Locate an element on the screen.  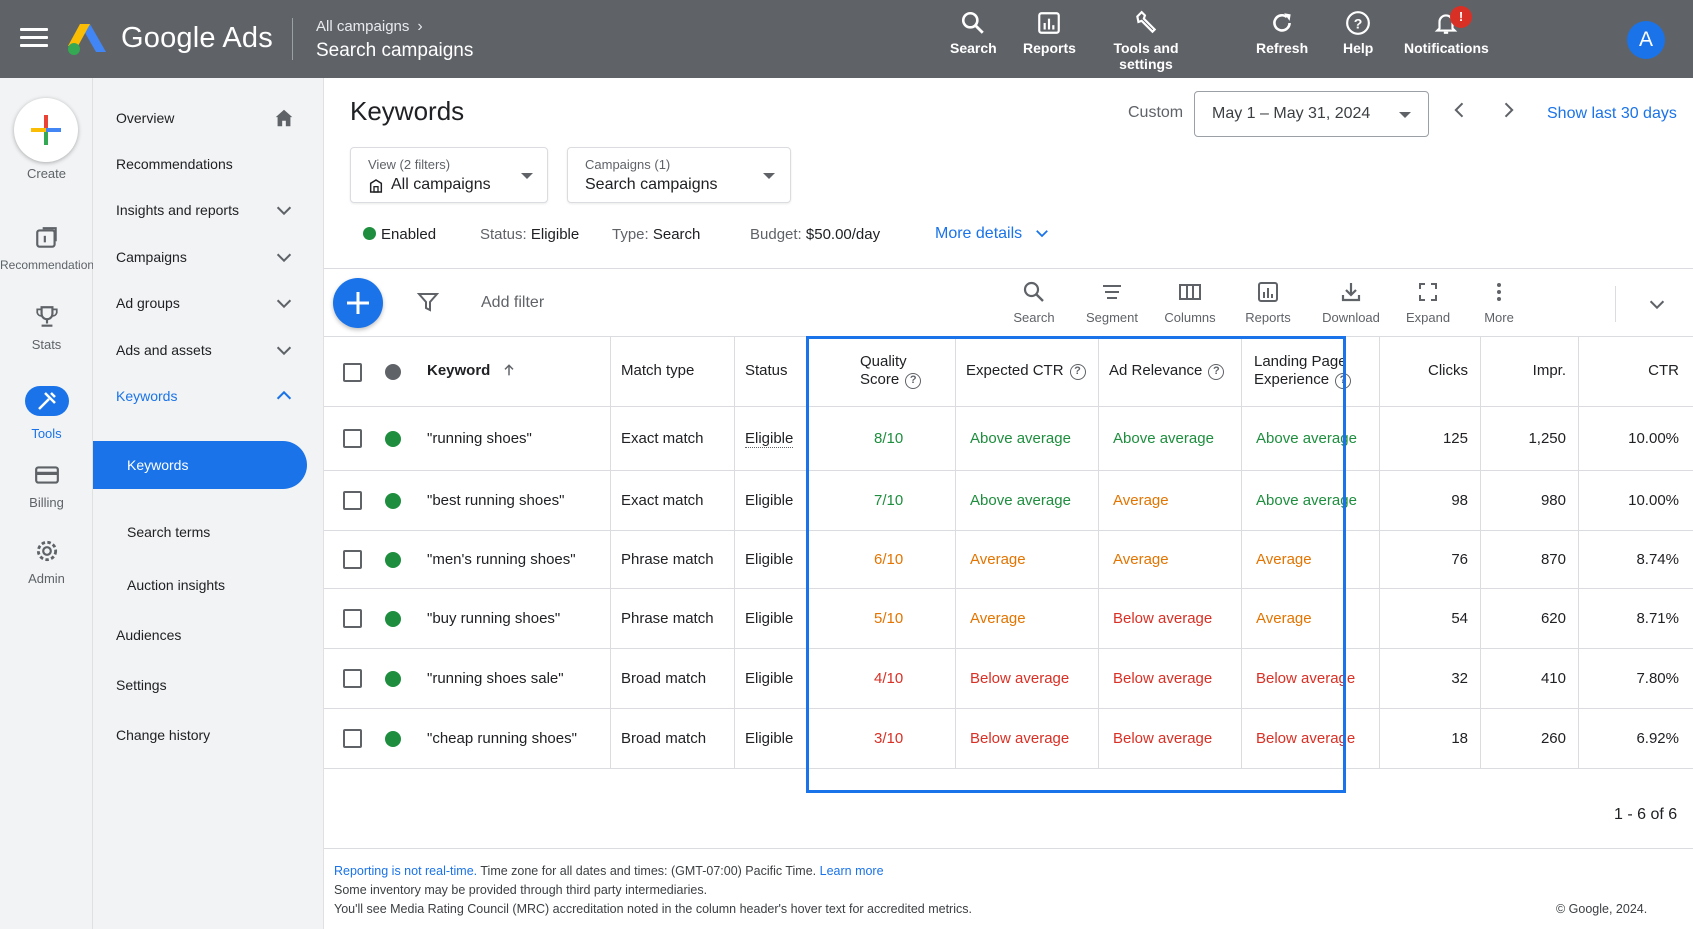
rail-recommendations: Recommendations is located at coordinates (50, 248).